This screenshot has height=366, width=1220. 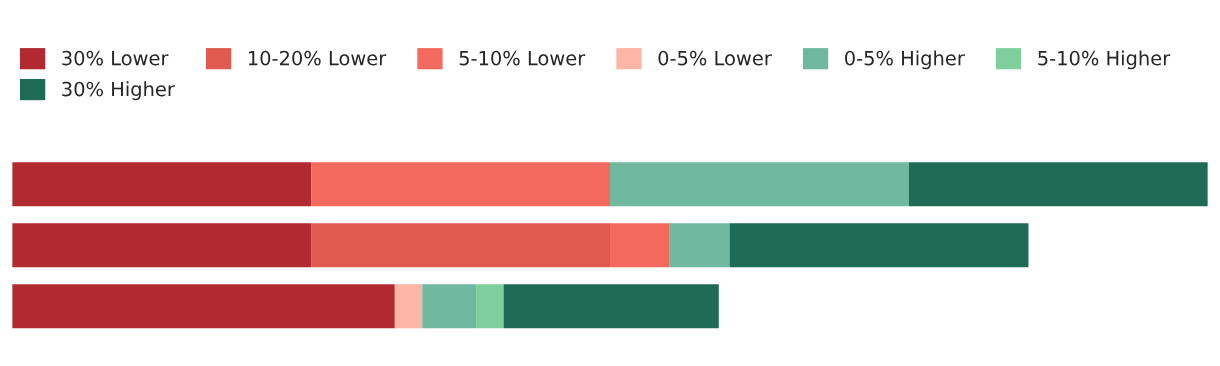 I want to click on legend-label: 10-20% Lower, so click(x=317, y=58).